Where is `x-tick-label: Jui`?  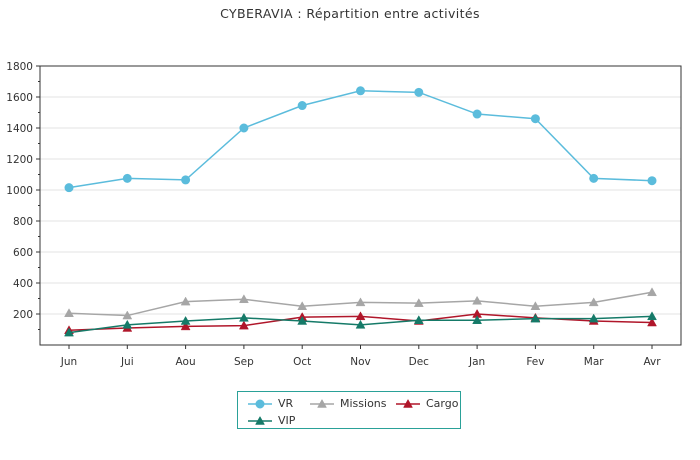 x-tick-label: Jui is located at coordinates (127, 362).